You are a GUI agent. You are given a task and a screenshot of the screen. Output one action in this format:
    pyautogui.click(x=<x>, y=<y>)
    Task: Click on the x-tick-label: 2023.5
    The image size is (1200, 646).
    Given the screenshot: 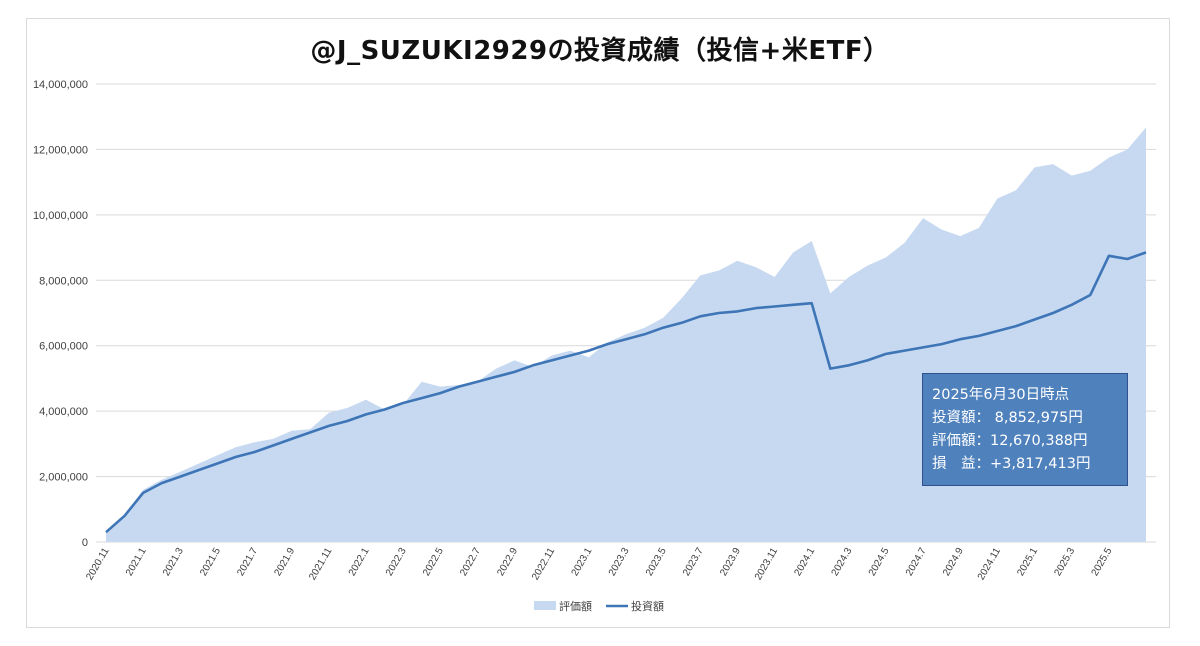 What is the action you would take?
    pyautogui.click(x=656, y=562)
    